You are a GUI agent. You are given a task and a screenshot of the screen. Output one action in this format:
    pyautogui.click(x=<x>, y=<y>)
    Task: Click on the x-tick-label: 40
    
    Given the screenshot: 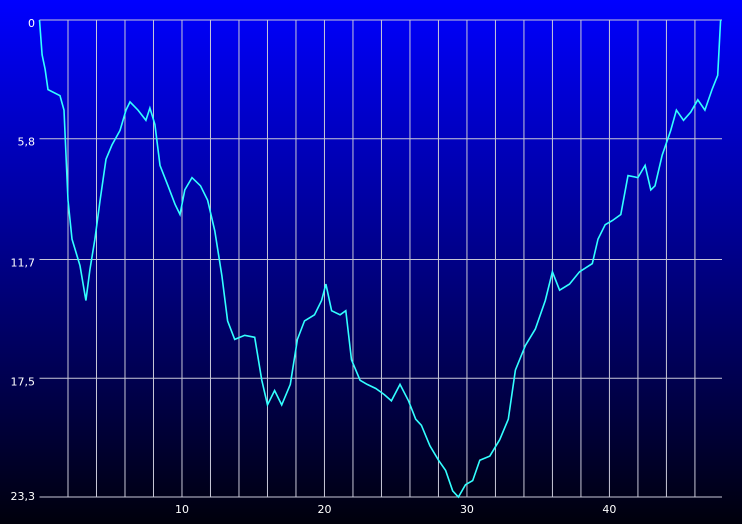 What is the action you would take?
    pyautogui.click(x=609, y=509)
    